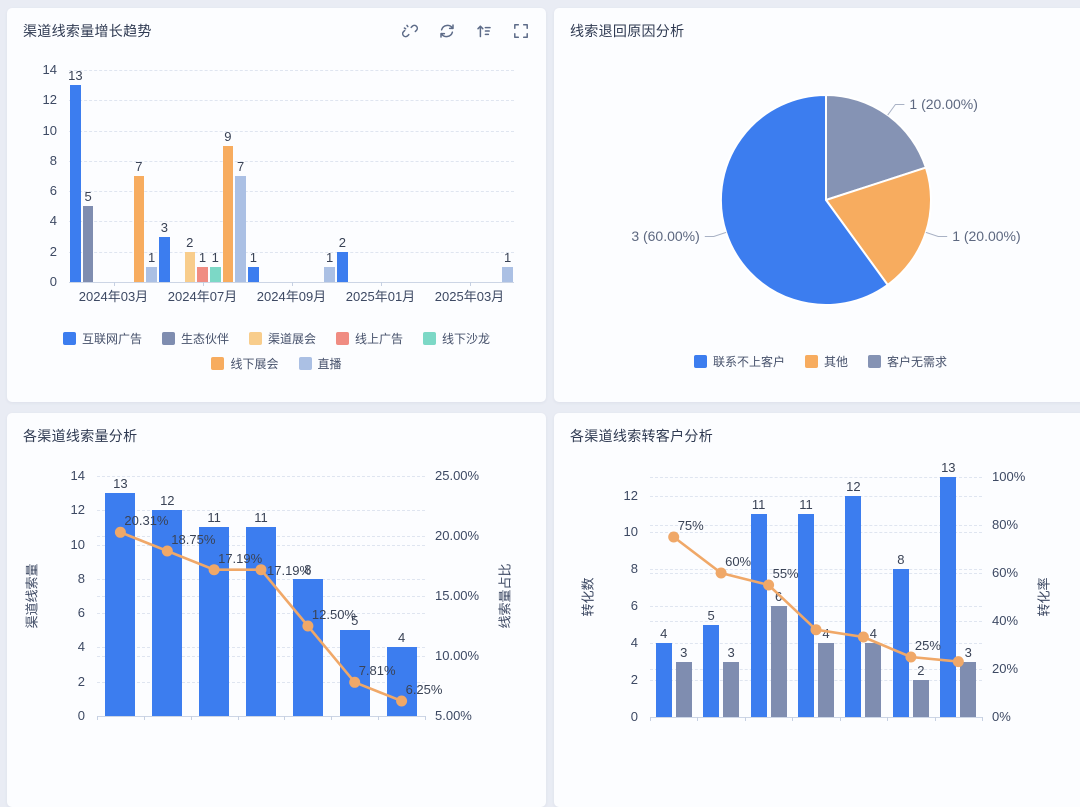 This screenshot has height=807, width=1080. What do you see at coordinates (1005, 572) in the screenshot?
I see `right-axis-tick-label: 60%` at bounding box center [1005, 572].